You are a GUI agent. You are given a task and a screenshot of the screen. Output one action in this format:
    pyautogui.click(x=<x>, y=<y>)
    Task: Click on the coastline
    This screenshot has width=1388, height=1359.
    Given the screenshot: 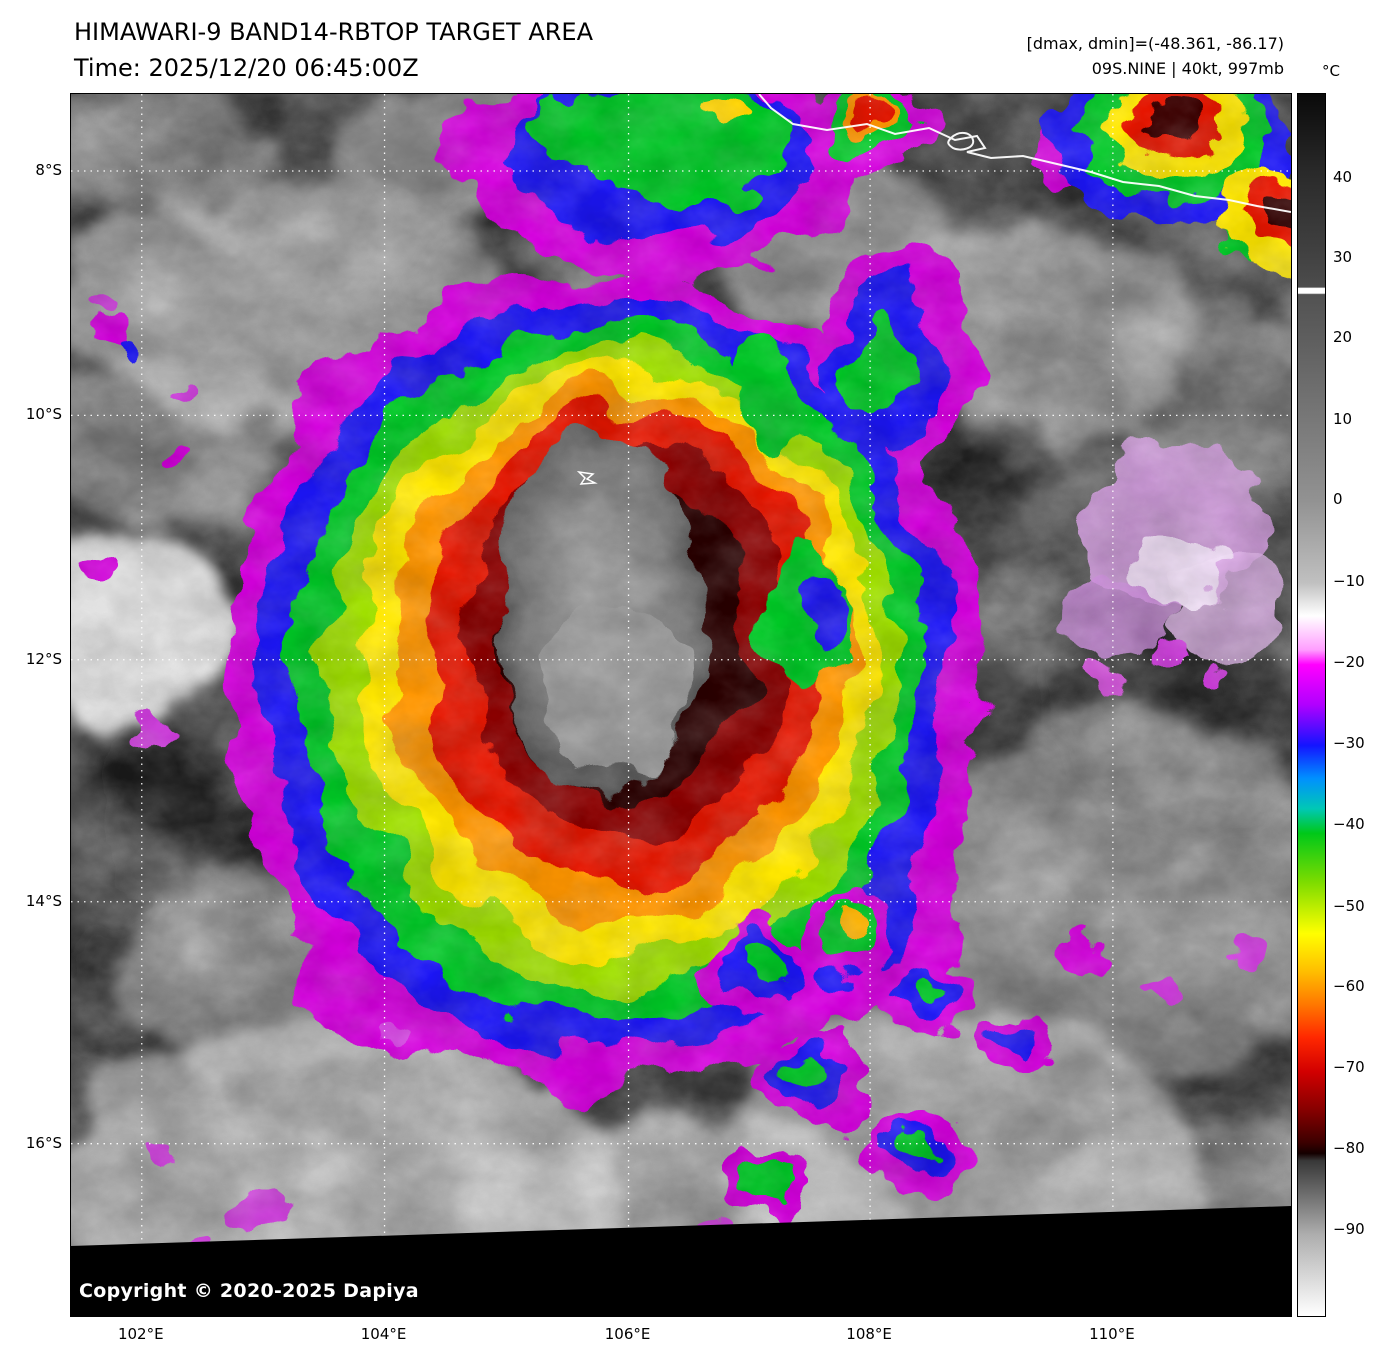 What is the action you would take?
    pyautogui.click(x=1024, y=153)
    